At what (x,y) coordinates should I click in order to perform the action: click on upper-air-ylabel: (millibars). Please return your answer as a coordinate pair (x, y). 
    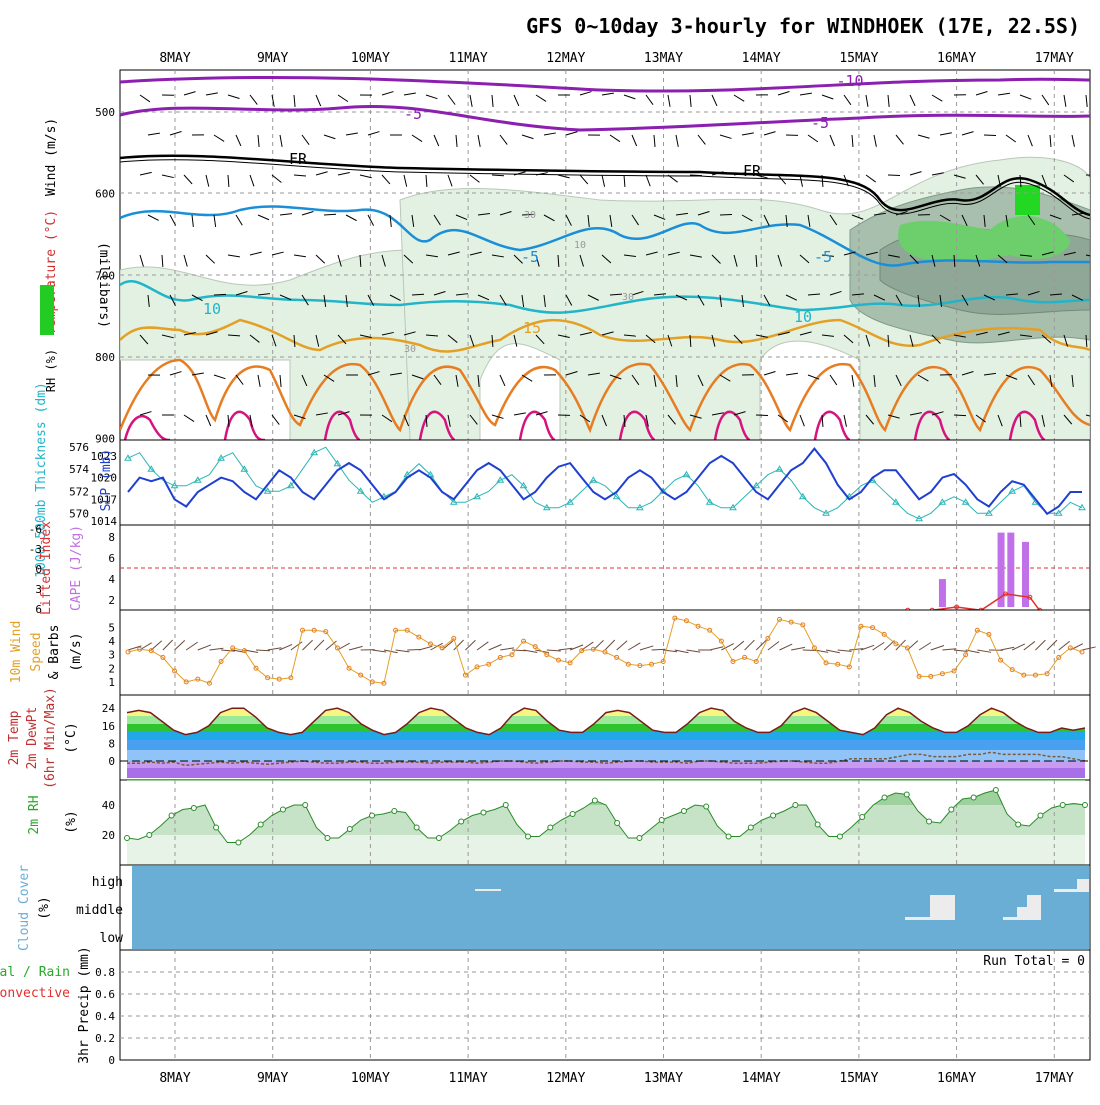
    Looking at the image, I should click on (103, 285).